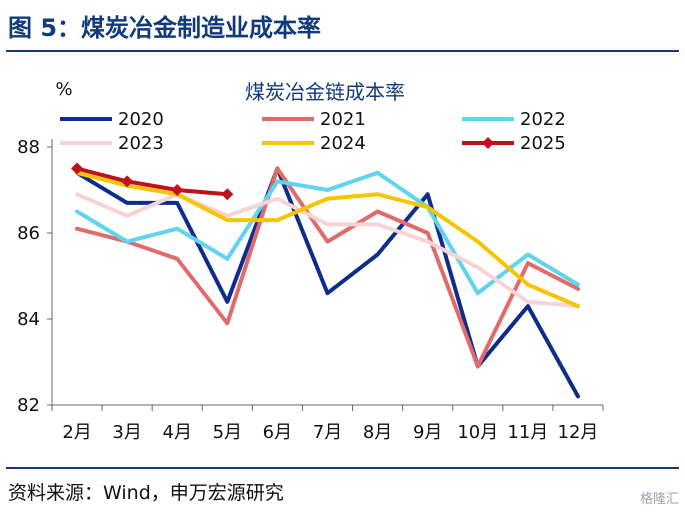 The image size is (685, 513). Describe the element at coordinates (342, 468) in the screenshot. I see `footer-divider` at that location.